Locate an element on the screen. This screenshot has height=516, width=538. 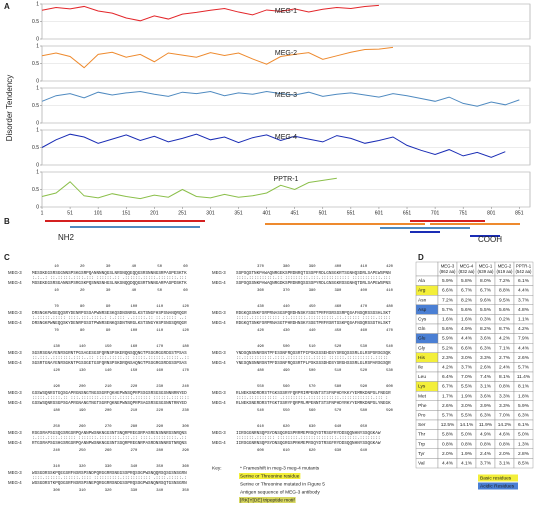
position-number: 280 is located at coordinates (134, 427).